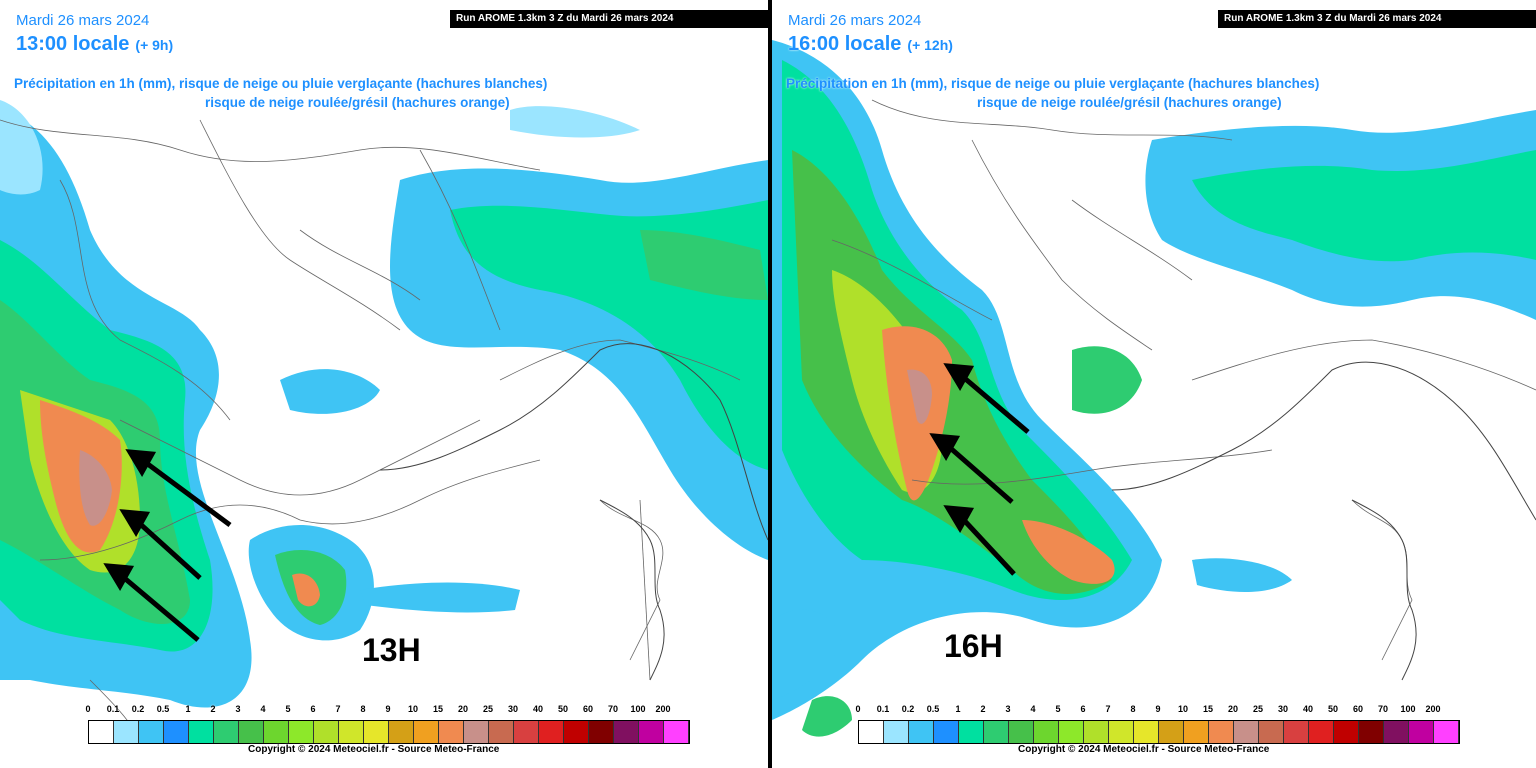 The height and width of the screenshot is (768, 1536). Describe the element at coordinates (73, 44) in the screenshot. I see `map-time-value: 13:00 locale` at that location.